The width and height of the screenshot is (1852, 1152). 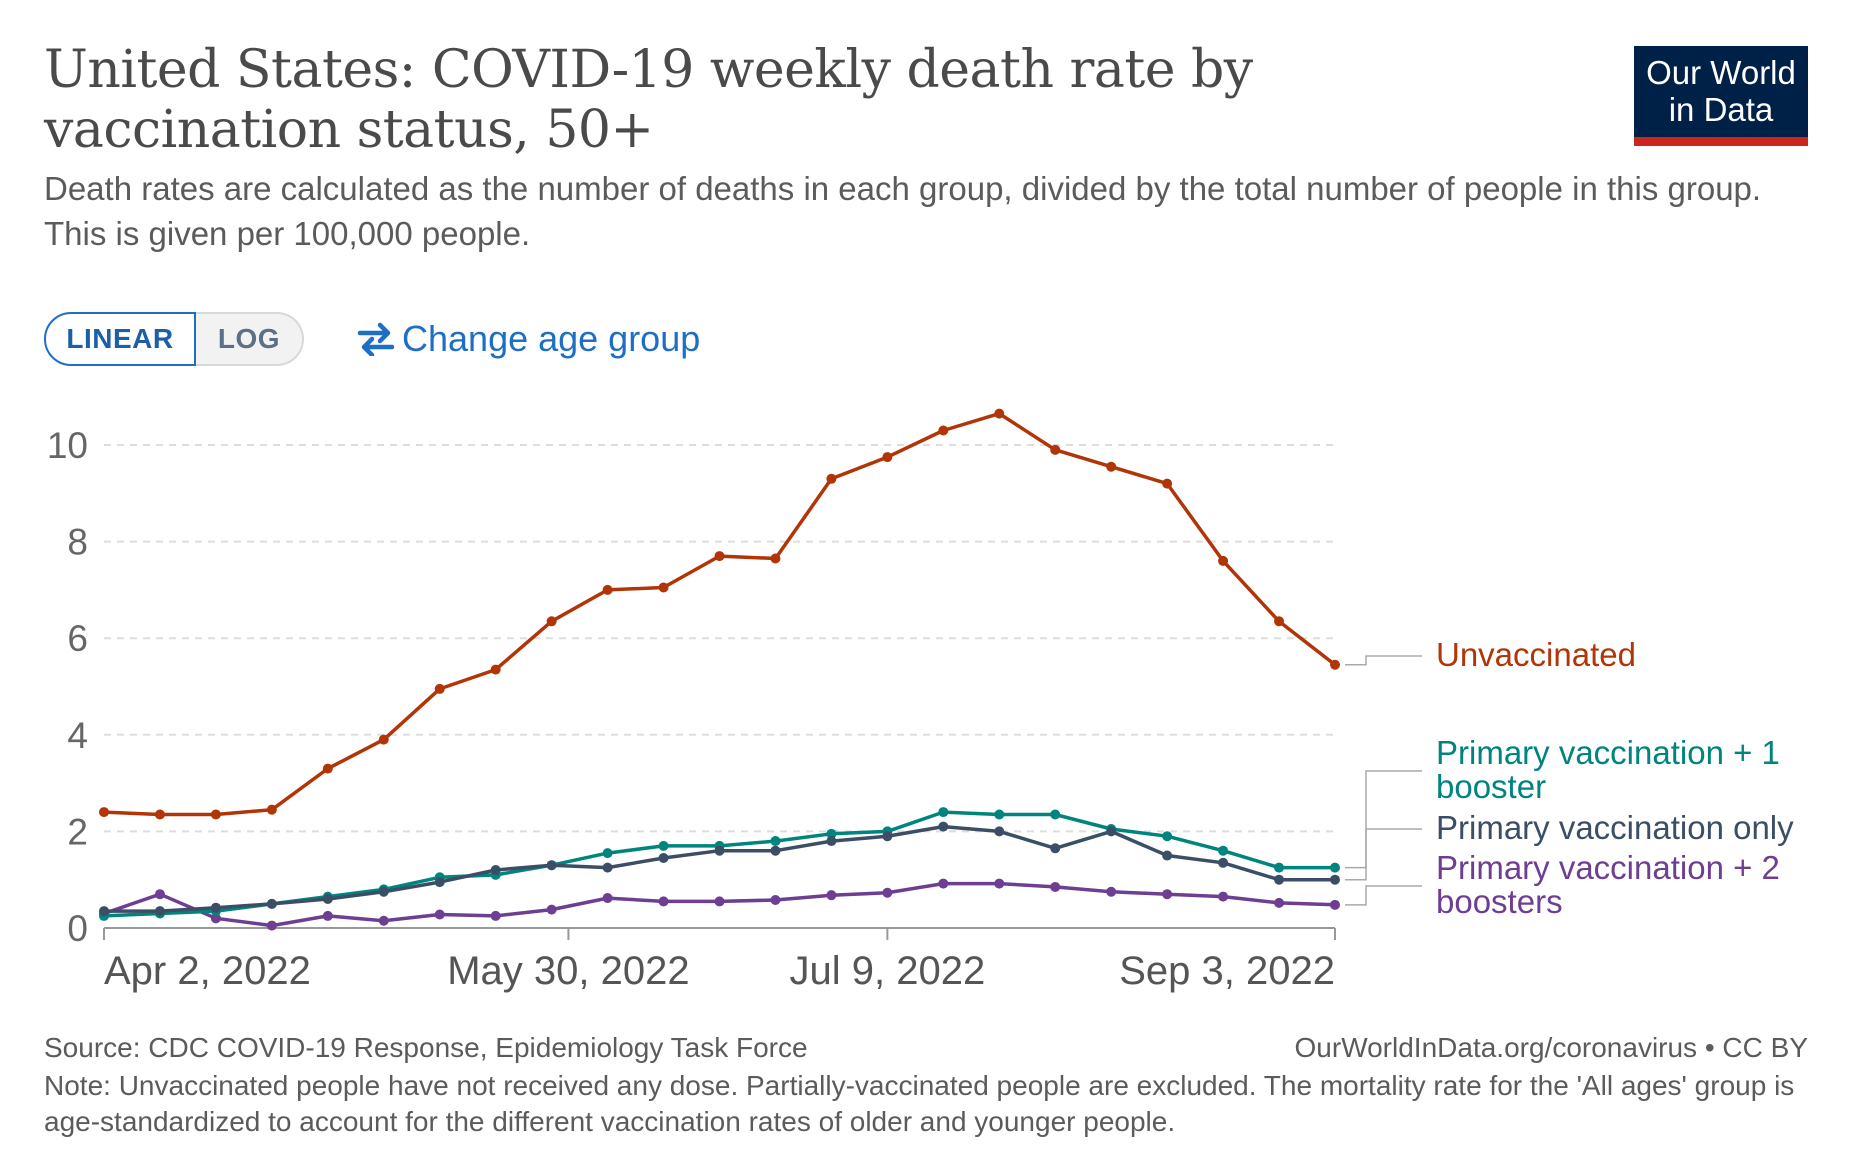 What do you see at coordinates (1491, 786) in the screenshot?
I see `series-label-booster1-1: booster` at bounding box center [1491, 786].